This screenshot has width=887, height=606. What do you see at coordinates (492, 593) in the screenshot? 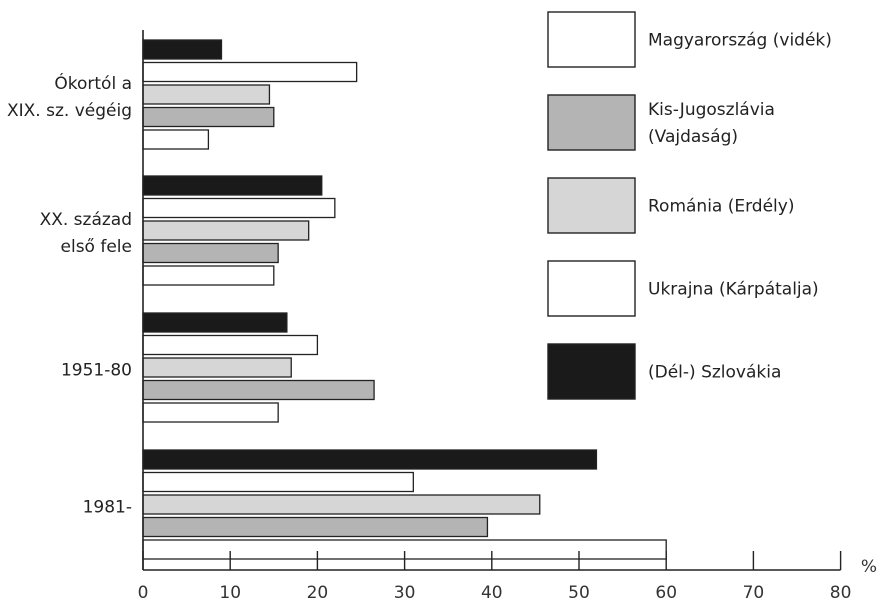
I see `x-tick-label-40: 40` at bounding box center [492, 593].